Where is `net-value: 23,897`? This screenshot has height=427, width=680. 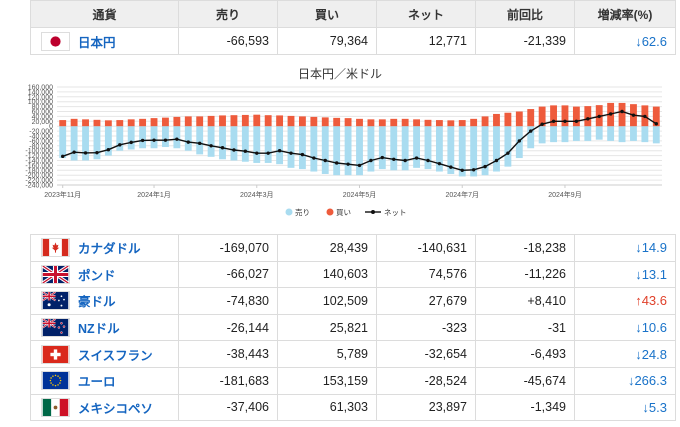 net-value: 23,897 is located at coordinates (426, 407).